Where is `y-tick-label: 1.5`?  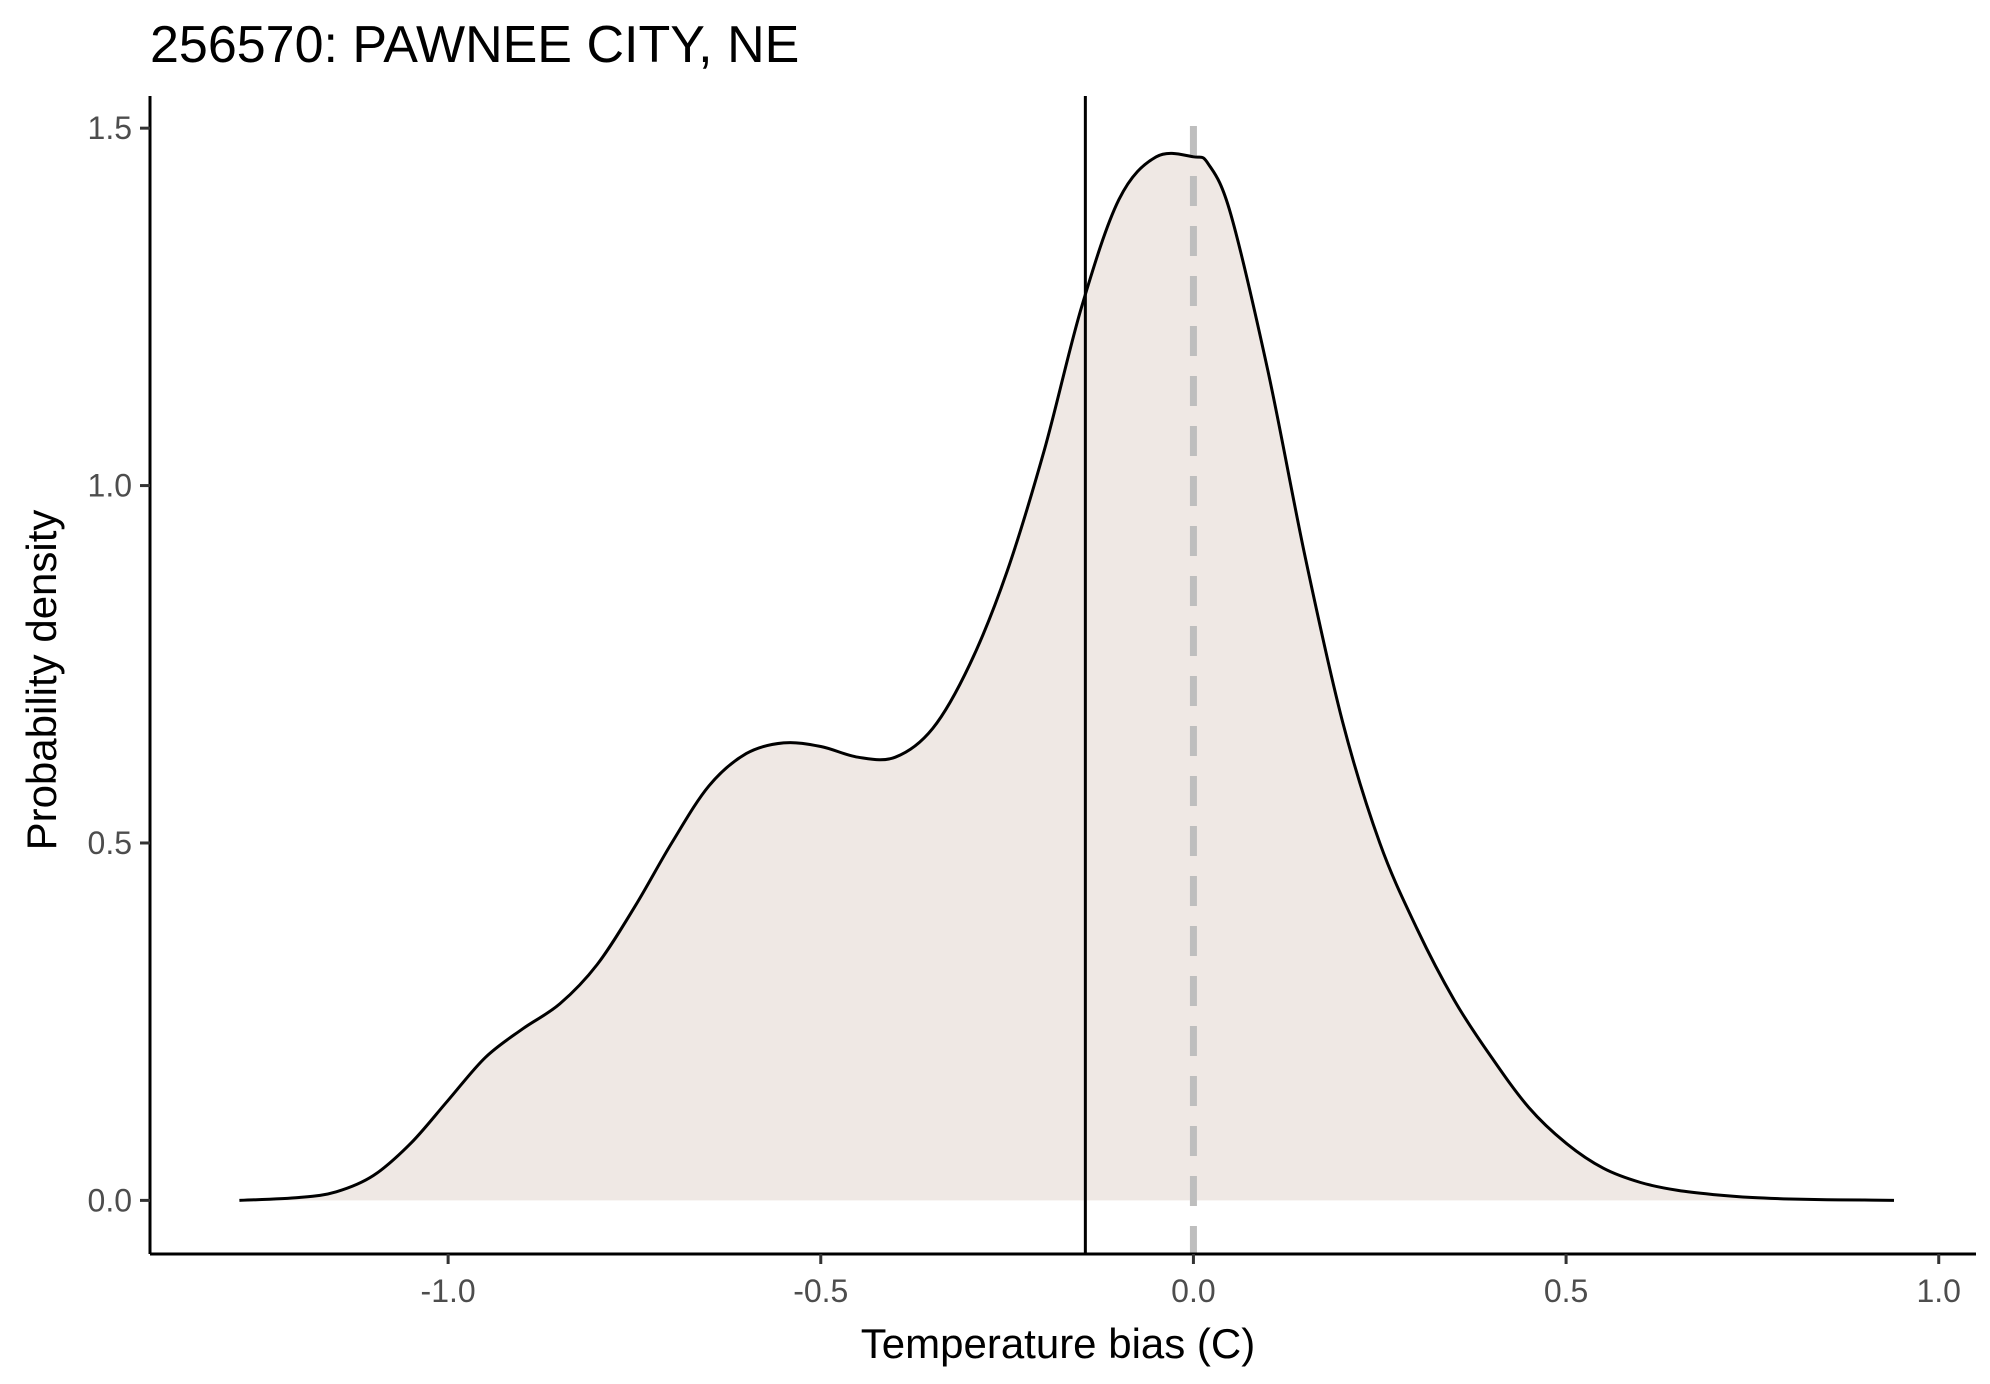 y-tick-label: 1.5 is located at coordinates (110, 128).